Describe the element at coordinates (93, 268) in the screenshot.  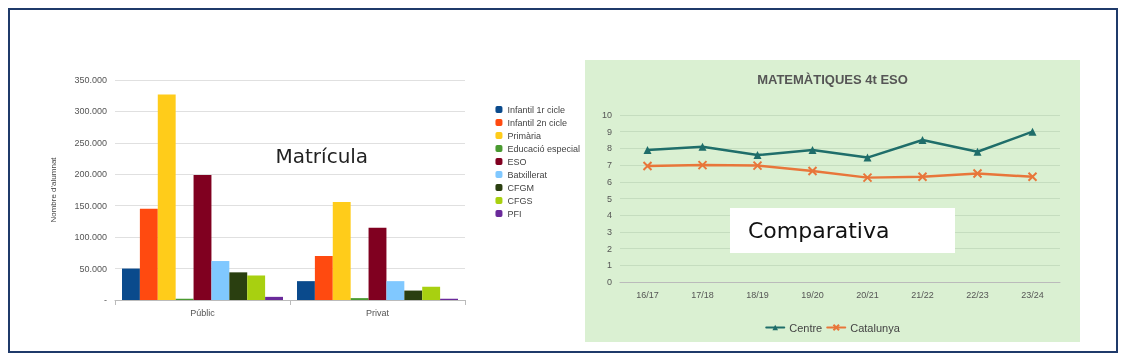
I see `y-tick-label: 50.000` at that location.